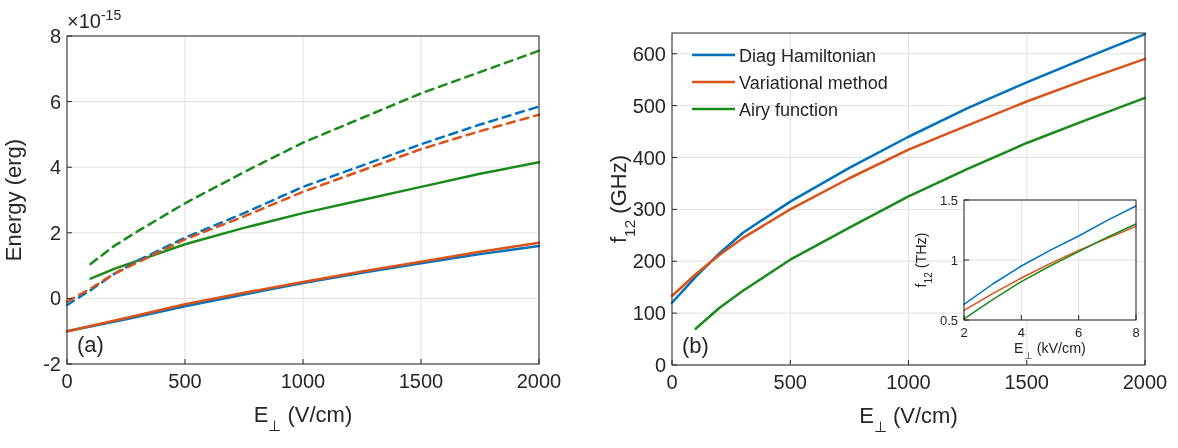 This screenshot has width=1178, height=448. Describe the element at coordinates (954, 260) in the screenshot. I see `y-tick-label: 1` at that location.